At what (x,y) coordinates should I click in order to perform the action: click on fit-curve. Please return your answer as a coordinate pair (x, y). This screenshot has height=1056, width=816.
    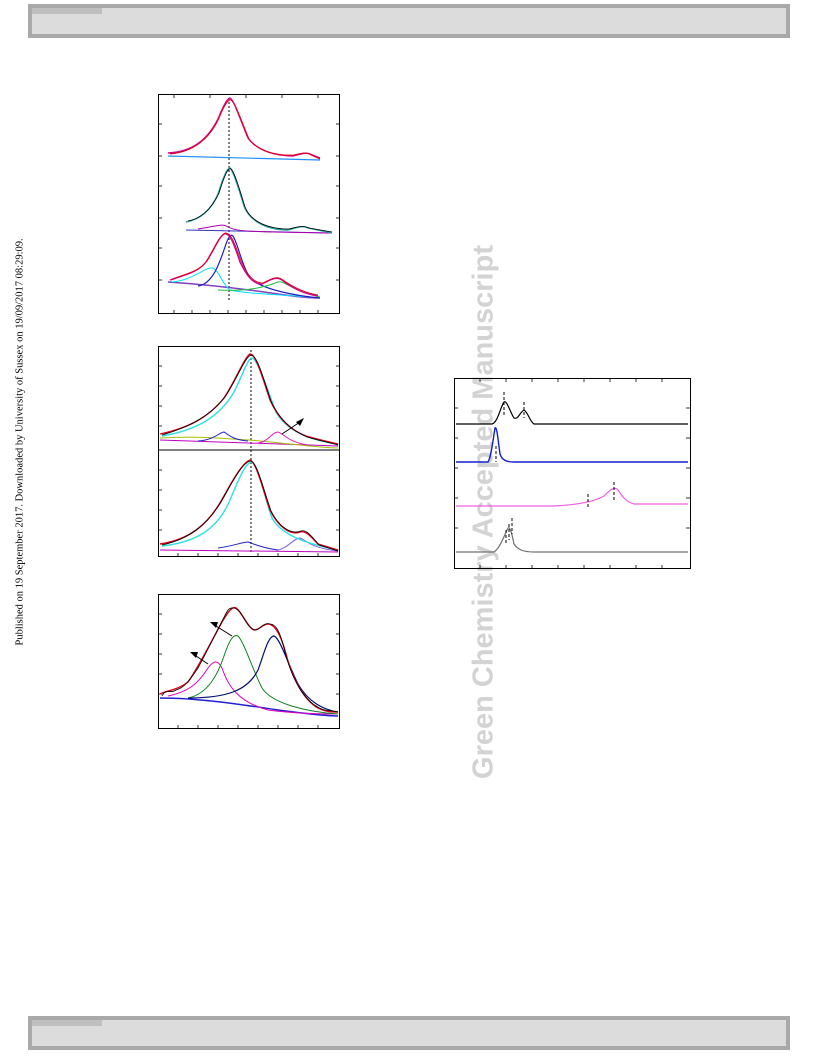
    Looking at the image, I should click on (249, 659).